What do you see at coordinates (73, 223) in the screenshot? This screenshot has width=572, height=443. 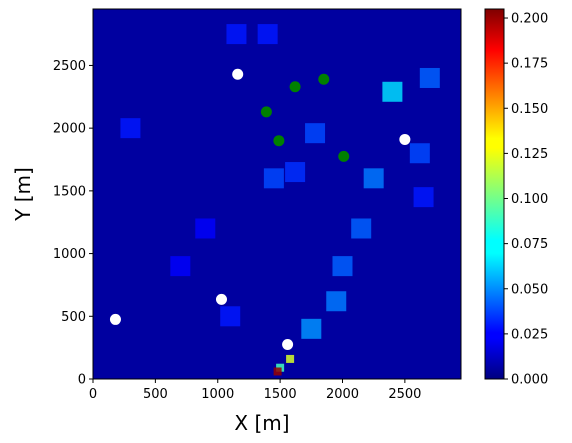 I see `y-axis-ticks: 0 500 1000 1500 2000 2500` at bounding box center [73, 223].